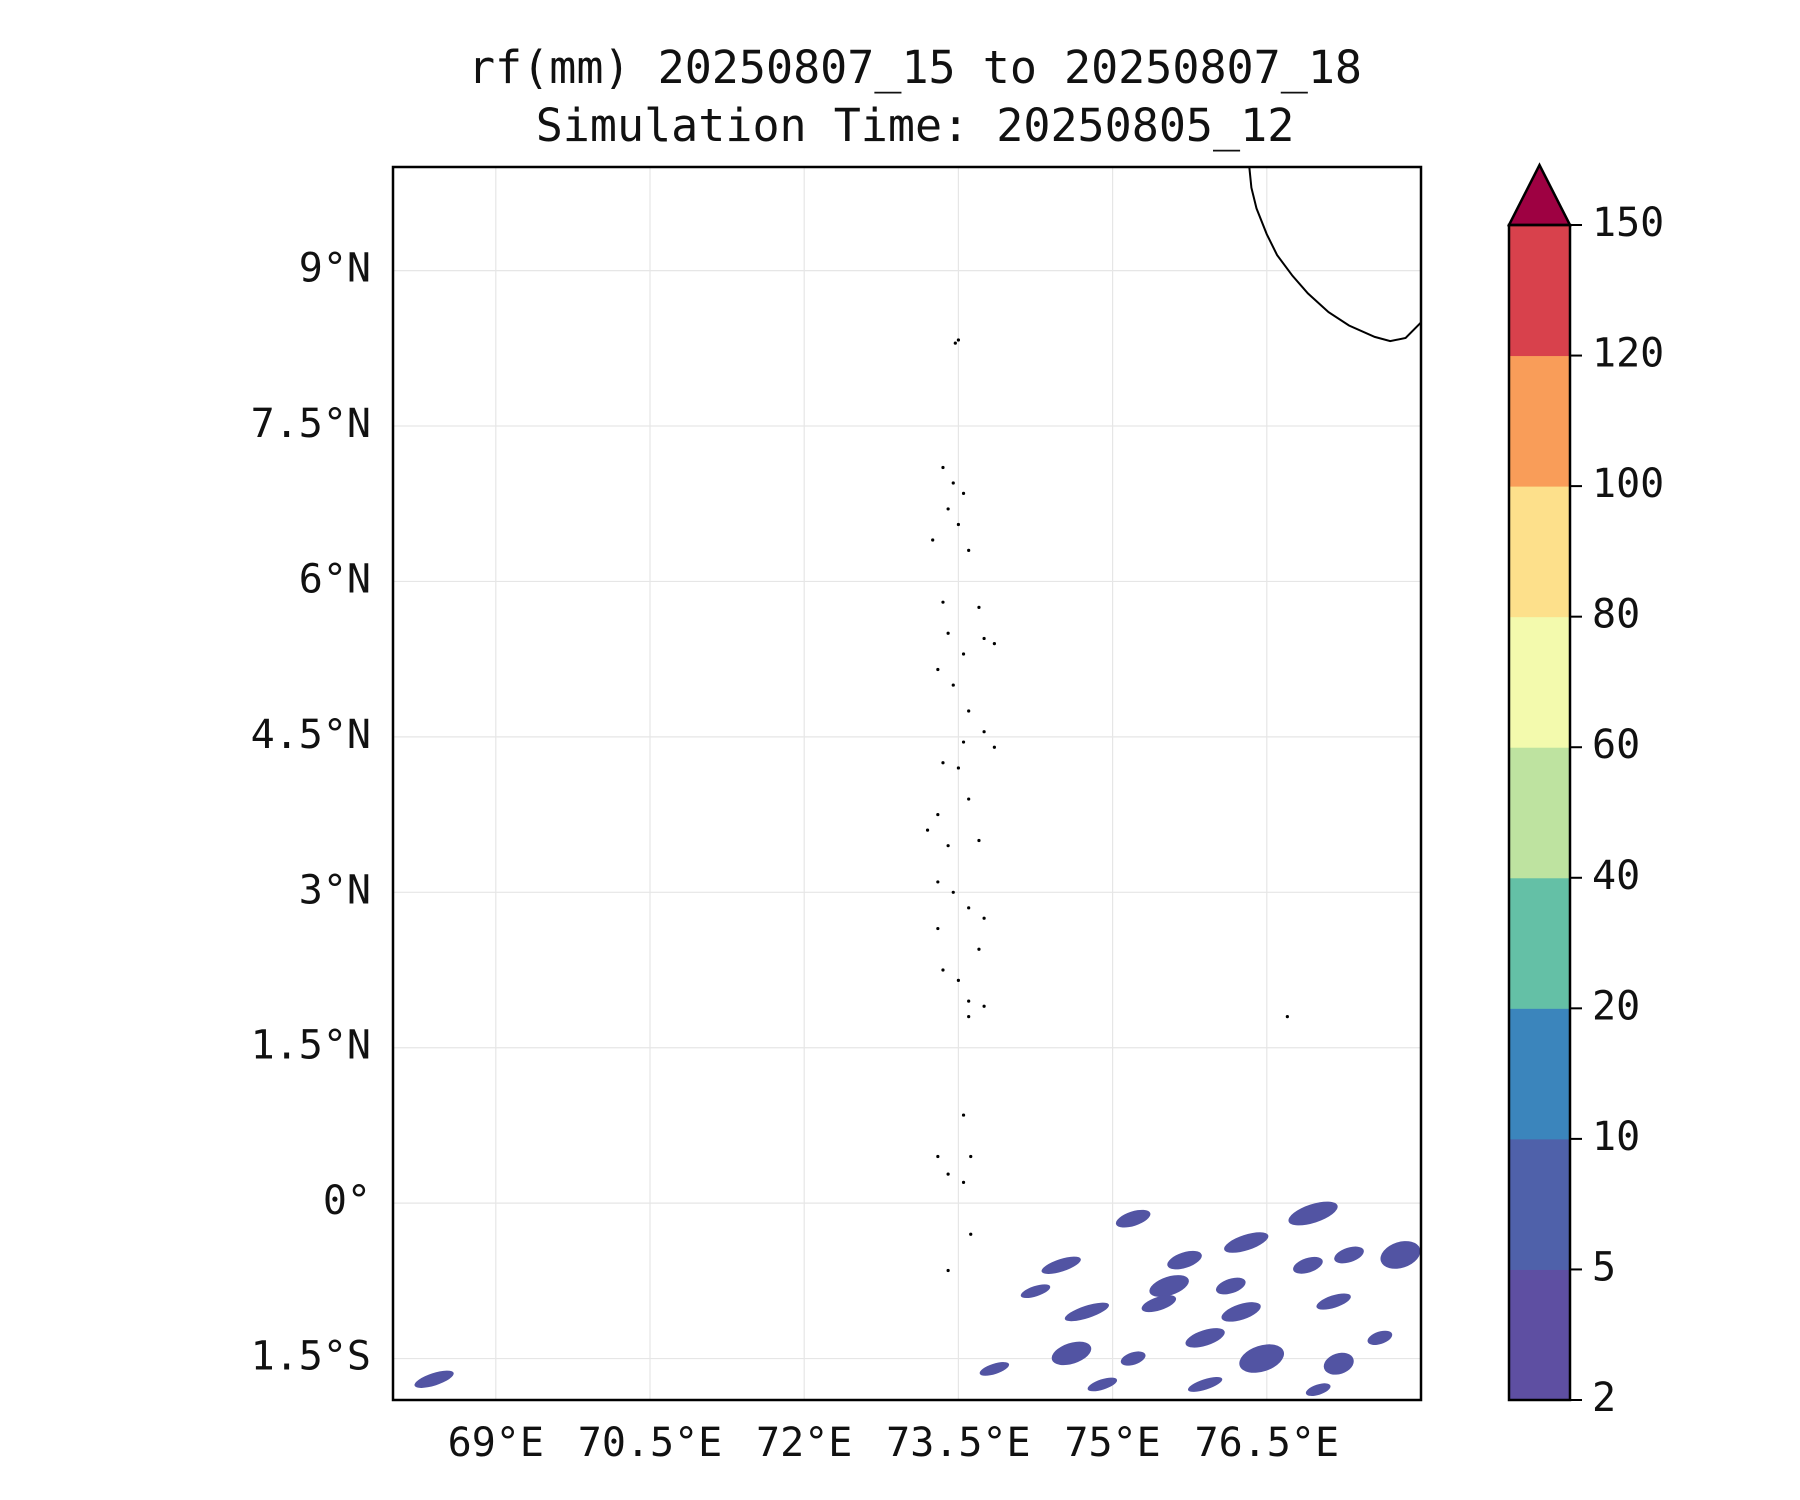  What do you see at coordinates (804, 1443) in the screenshot?
I see `lon-tick-label: 72°E` at bounding box center [804, 1443].